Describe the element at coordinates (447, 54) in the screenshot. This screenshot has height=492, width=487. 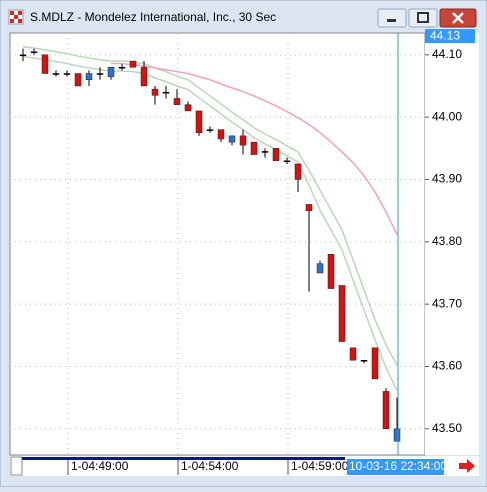
I see `y-tick-label: 44.10` at that location.